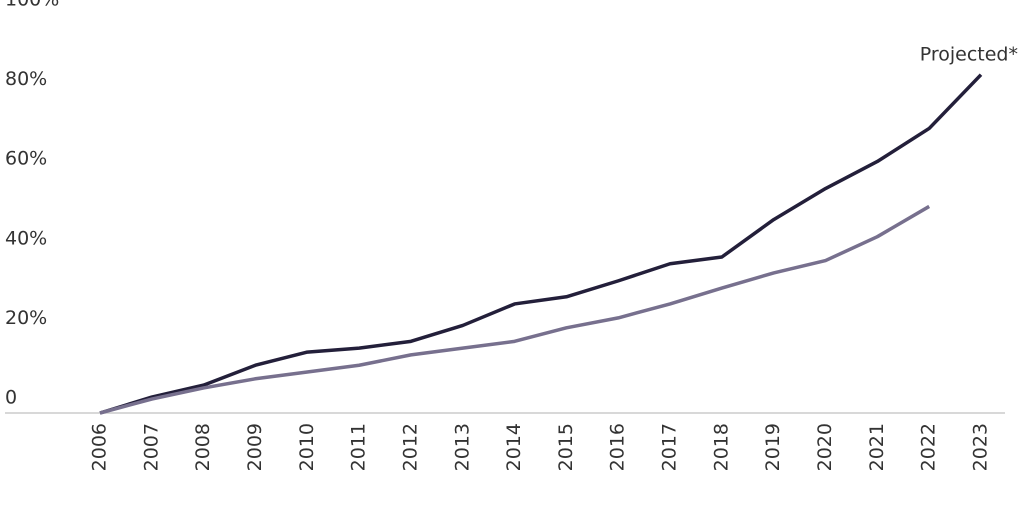 This screenshot has width=1024, height=512. I want to click on x-tick-label: 2010, so click(307, 447).